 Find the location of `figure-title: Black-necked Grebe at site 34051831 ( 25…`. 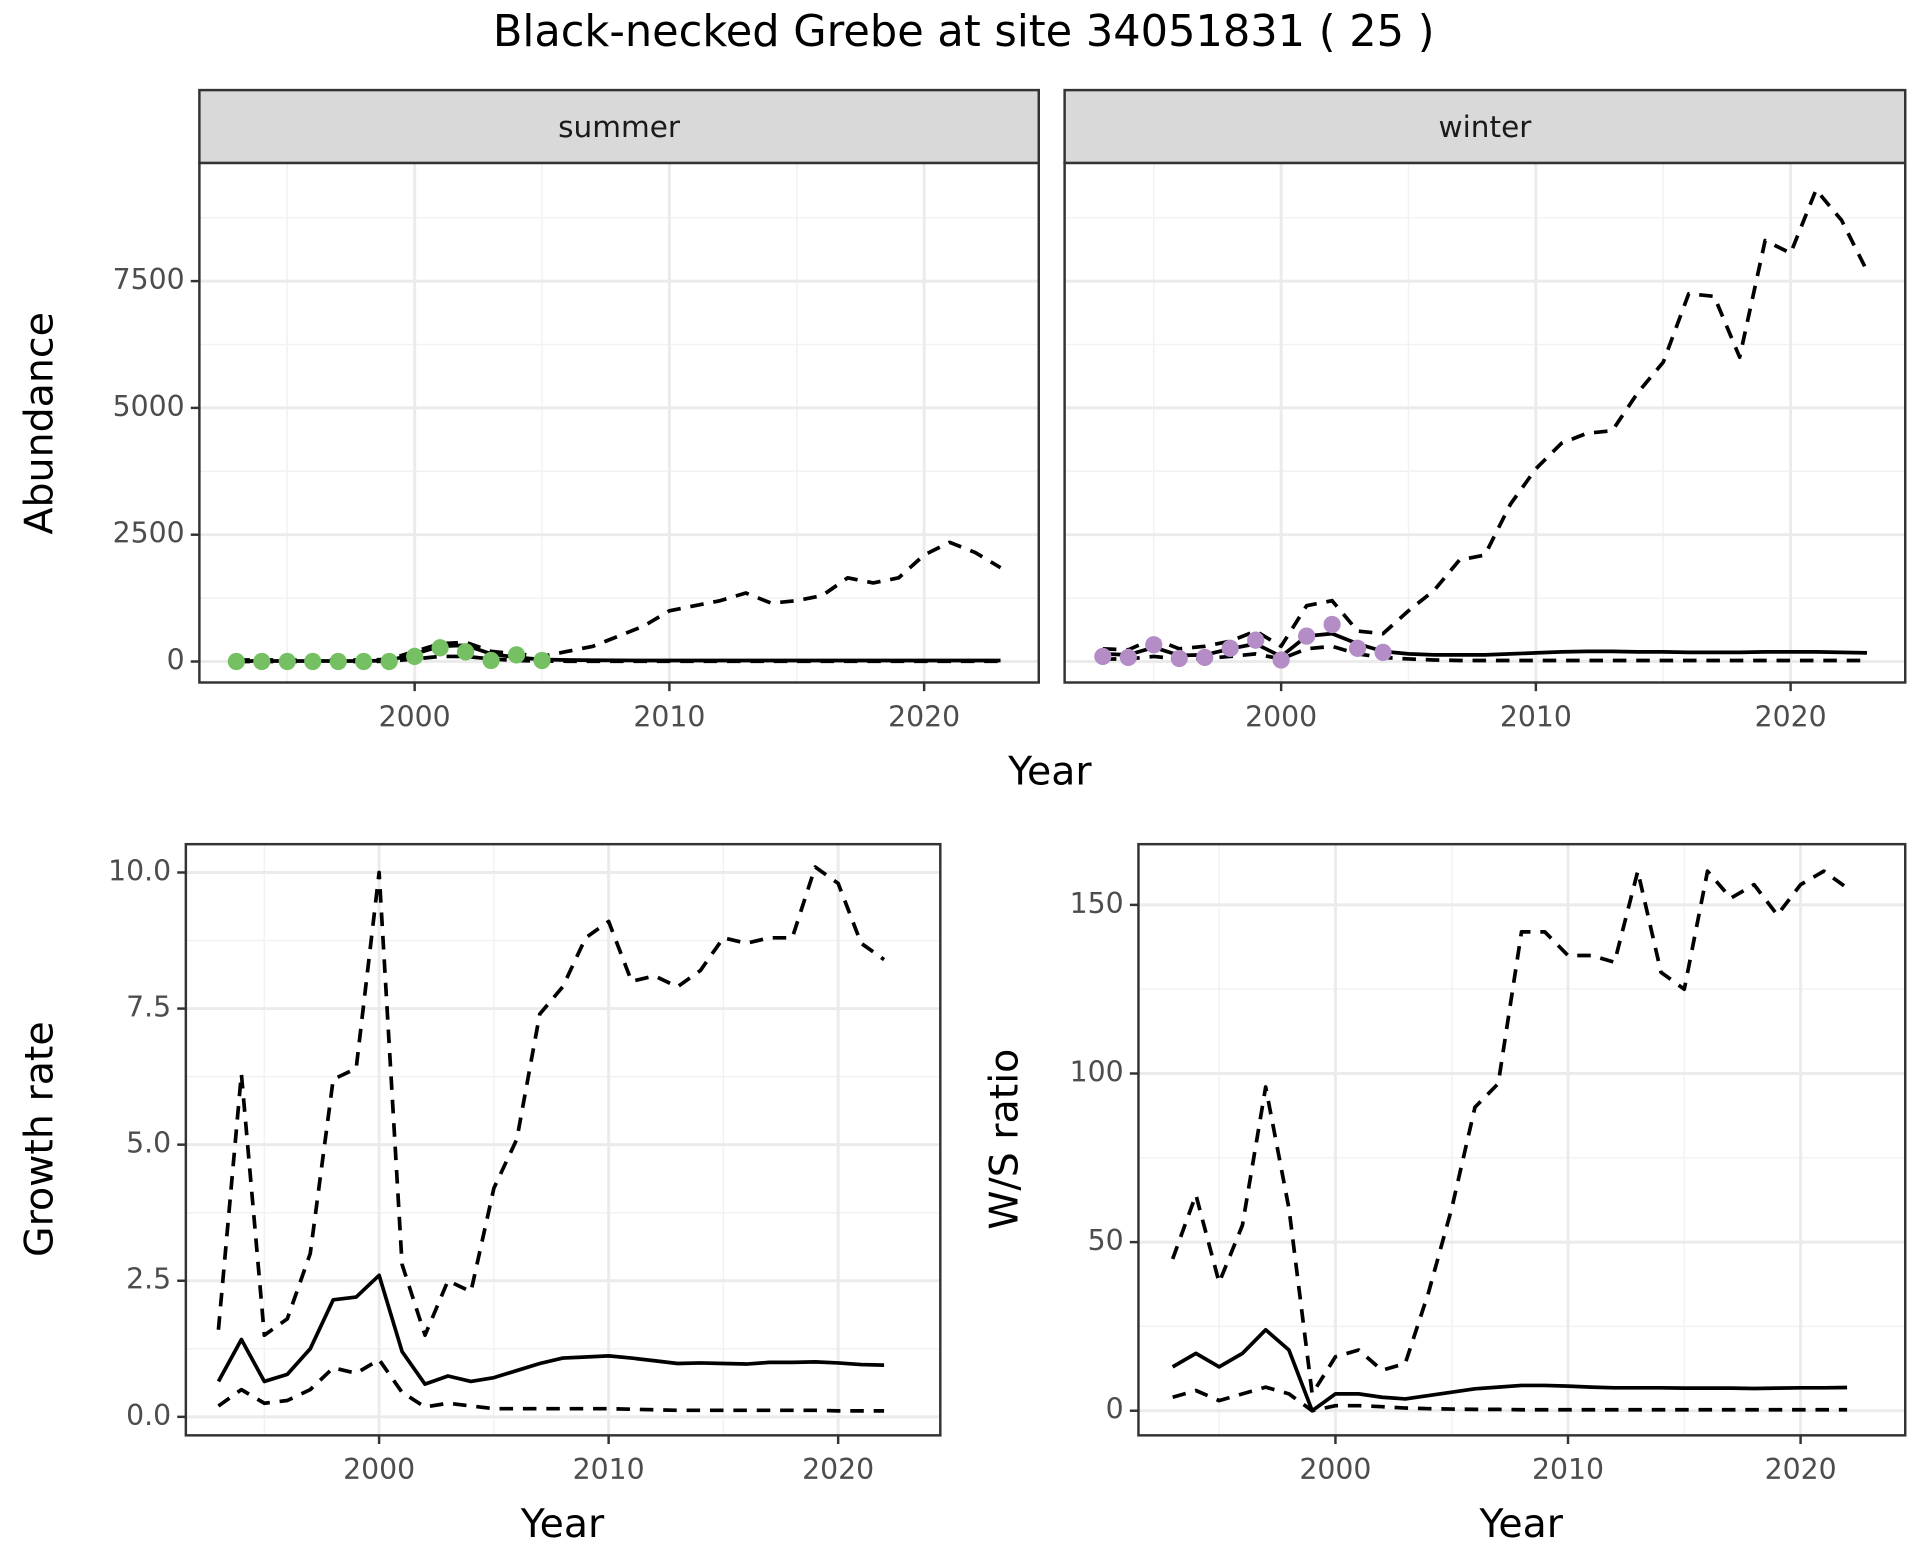

figure-title: Black-necked Grebe at site 34051831 ( 25… is located at coordinates (964, 32).